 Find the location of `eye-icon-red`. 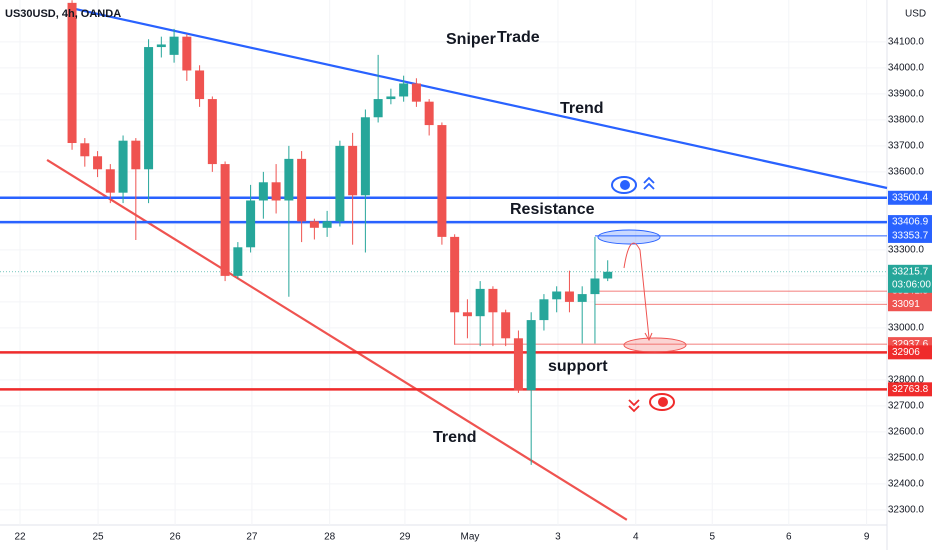

eye-icon-red is located at coordinates (651, 403).